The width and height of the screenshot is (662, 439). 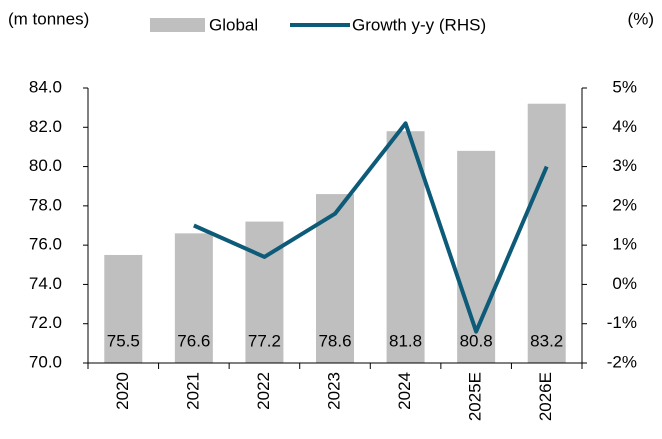 I want to click on data-label: 83.2, so click(x=546, y=340).